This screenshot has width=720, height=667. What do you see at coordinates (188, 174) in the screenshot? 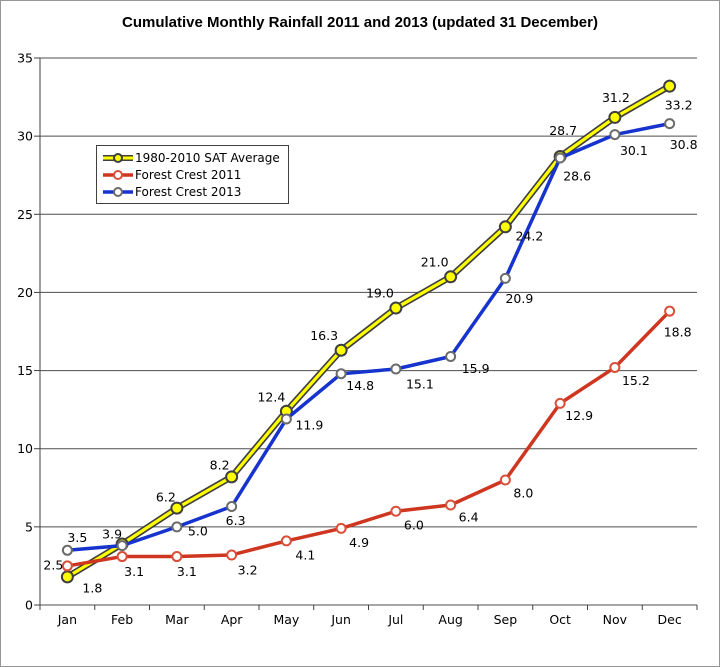
I see `legend-label-forest-crest-2011: Forest Crest 2011` at bounding box center [188, 174].